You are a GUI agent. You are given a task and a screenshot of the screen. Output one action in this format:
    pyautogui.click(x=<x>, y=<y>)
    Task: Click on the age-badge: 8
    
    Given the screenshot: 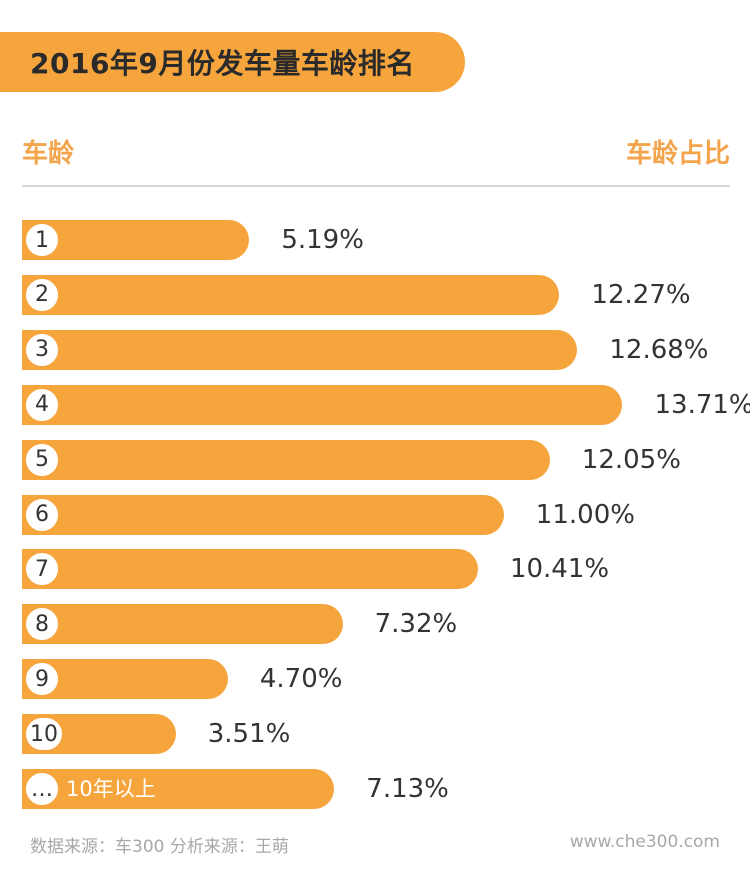 What is the action you would take?
    pyautogui.click(x=42, y=624)
    